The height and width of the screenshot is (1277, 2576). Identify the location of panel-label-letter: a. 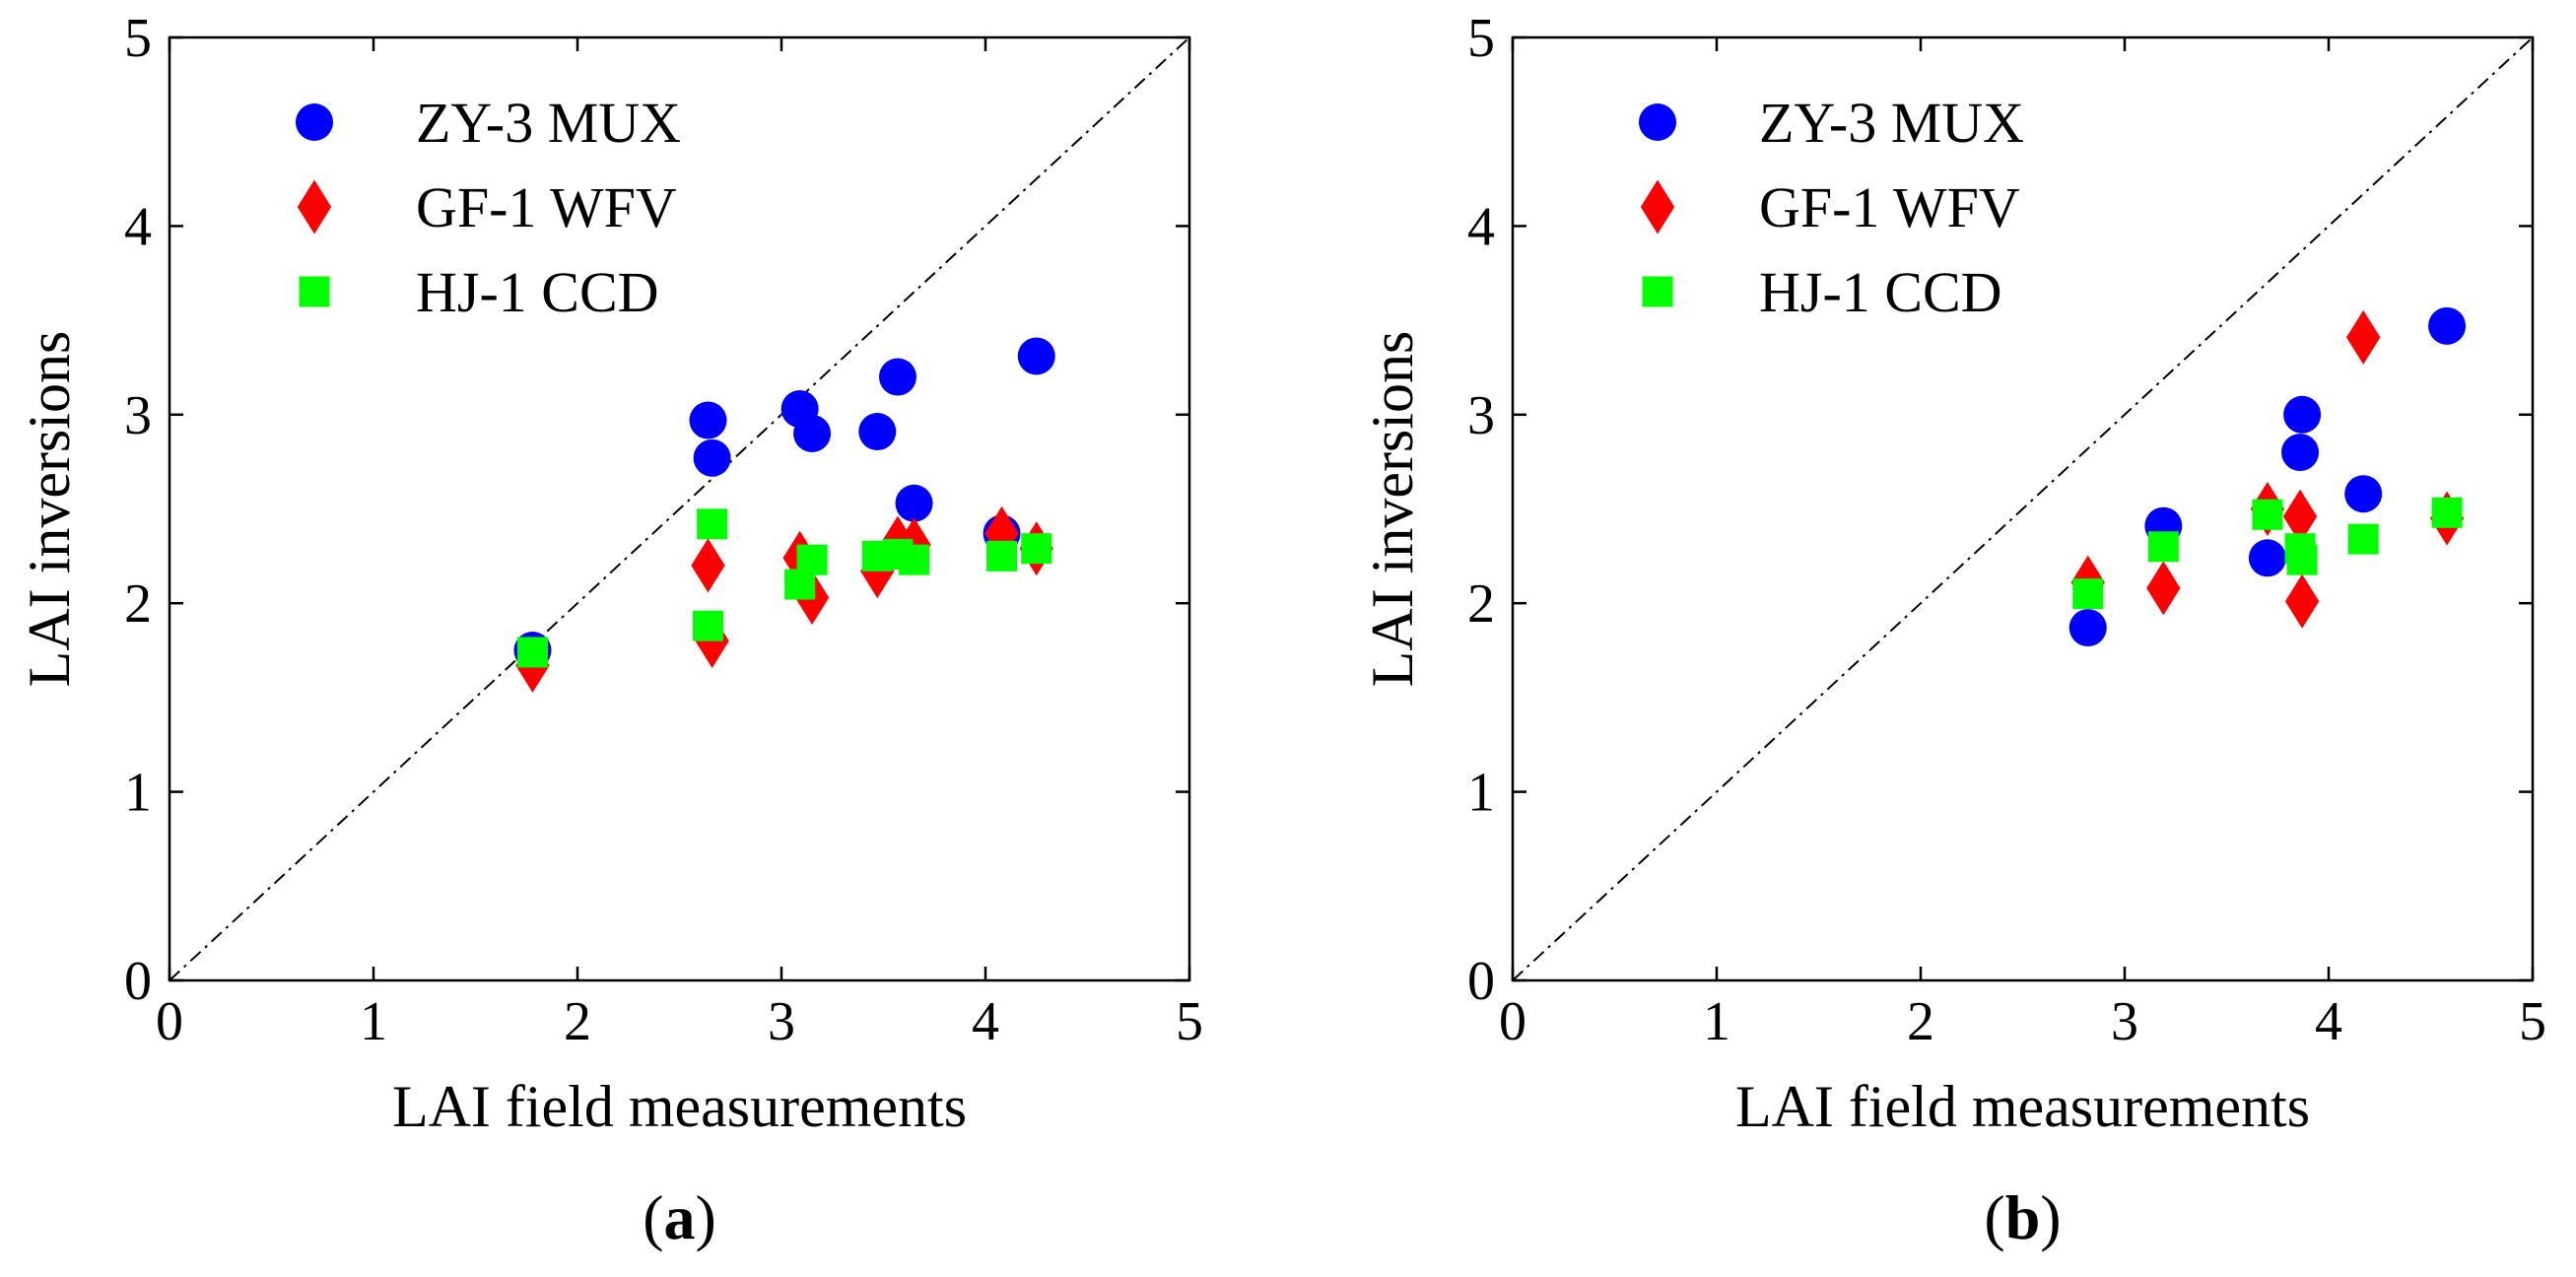
(680, 1217).